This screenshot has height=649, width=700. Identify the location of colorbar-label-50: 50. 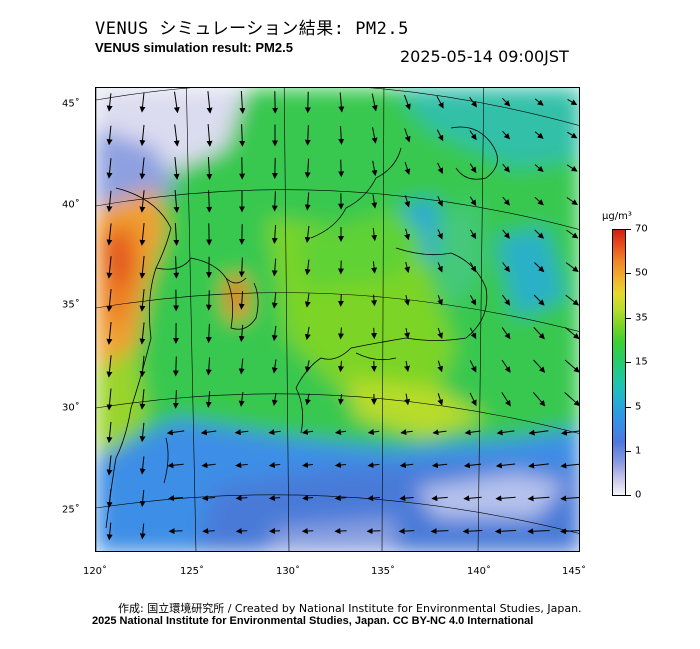
(641, 273).